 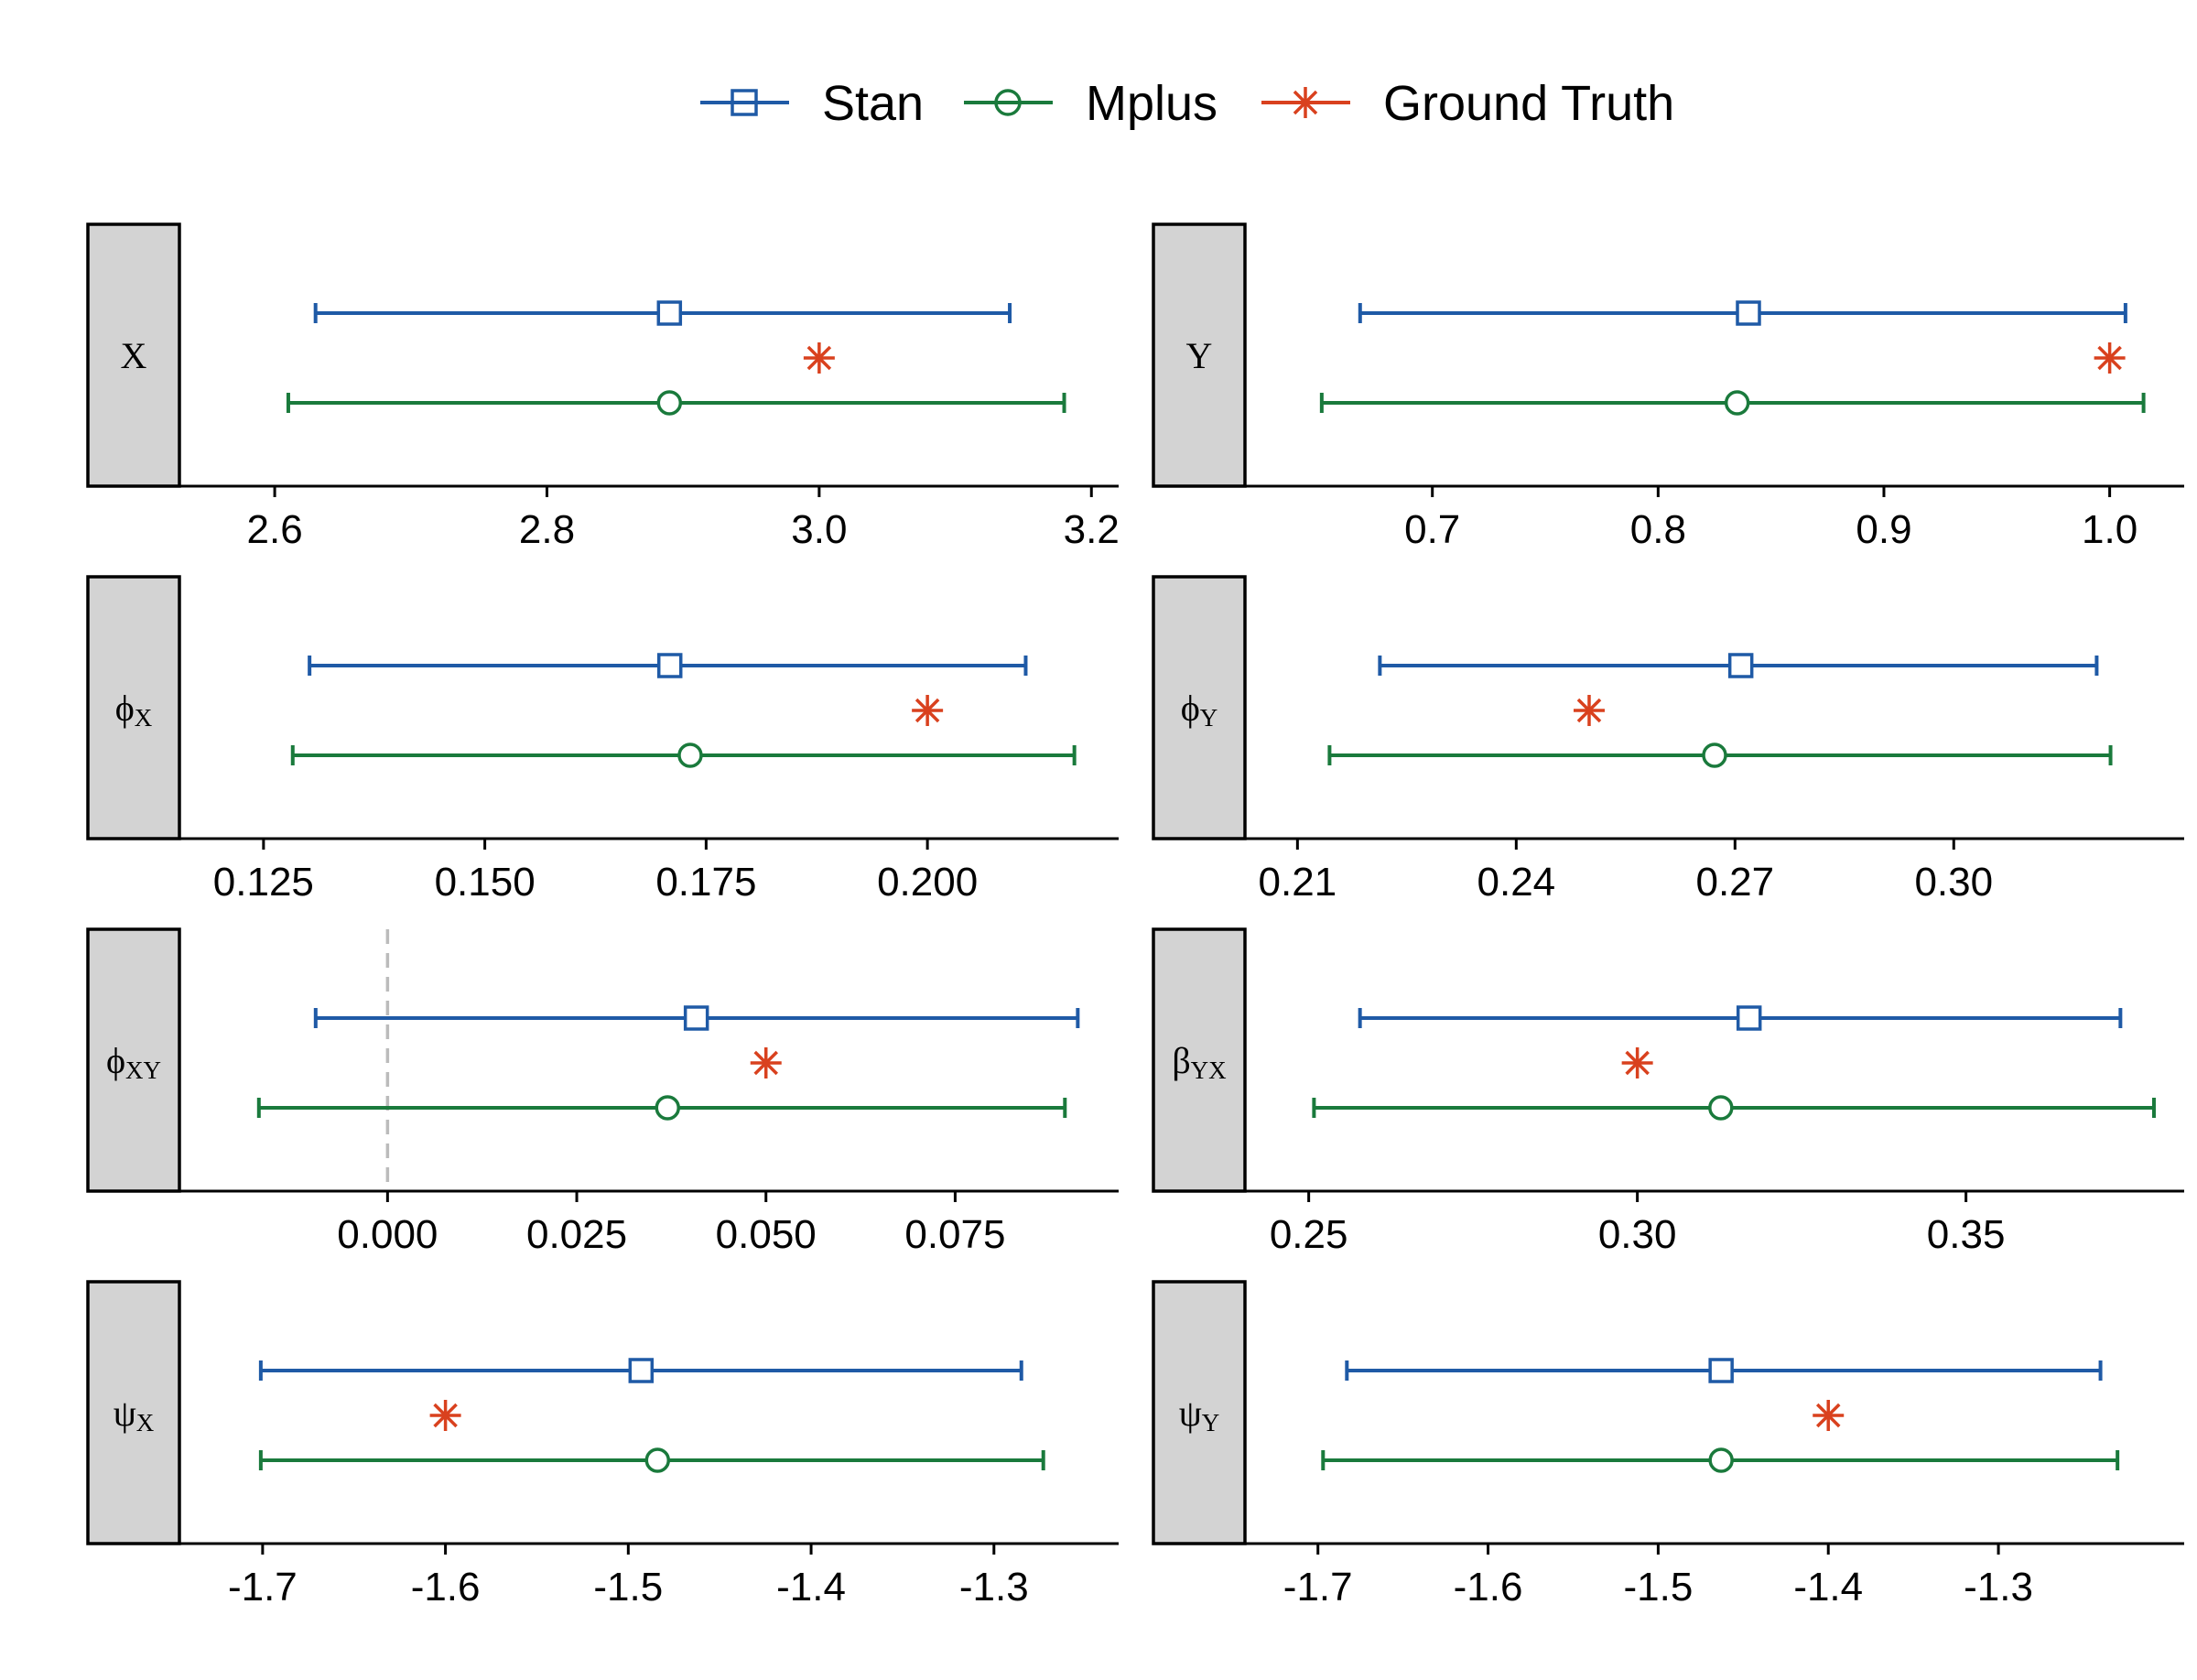 I want to click on panel-strip-label-sub: YX, so click(x=1209, y=1070).